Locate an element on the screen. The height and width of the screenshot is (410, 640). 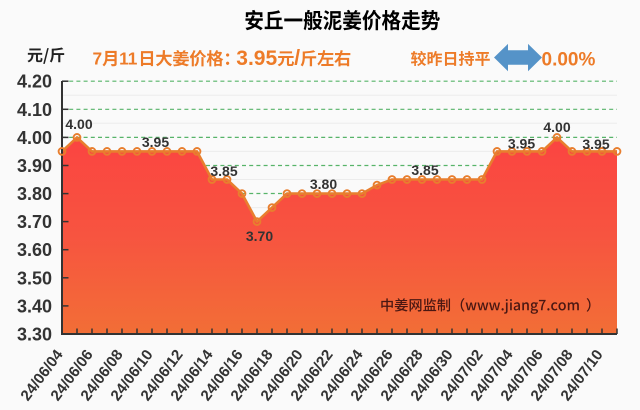
svg-text: 4.10 is located at coordinates (34, 110).